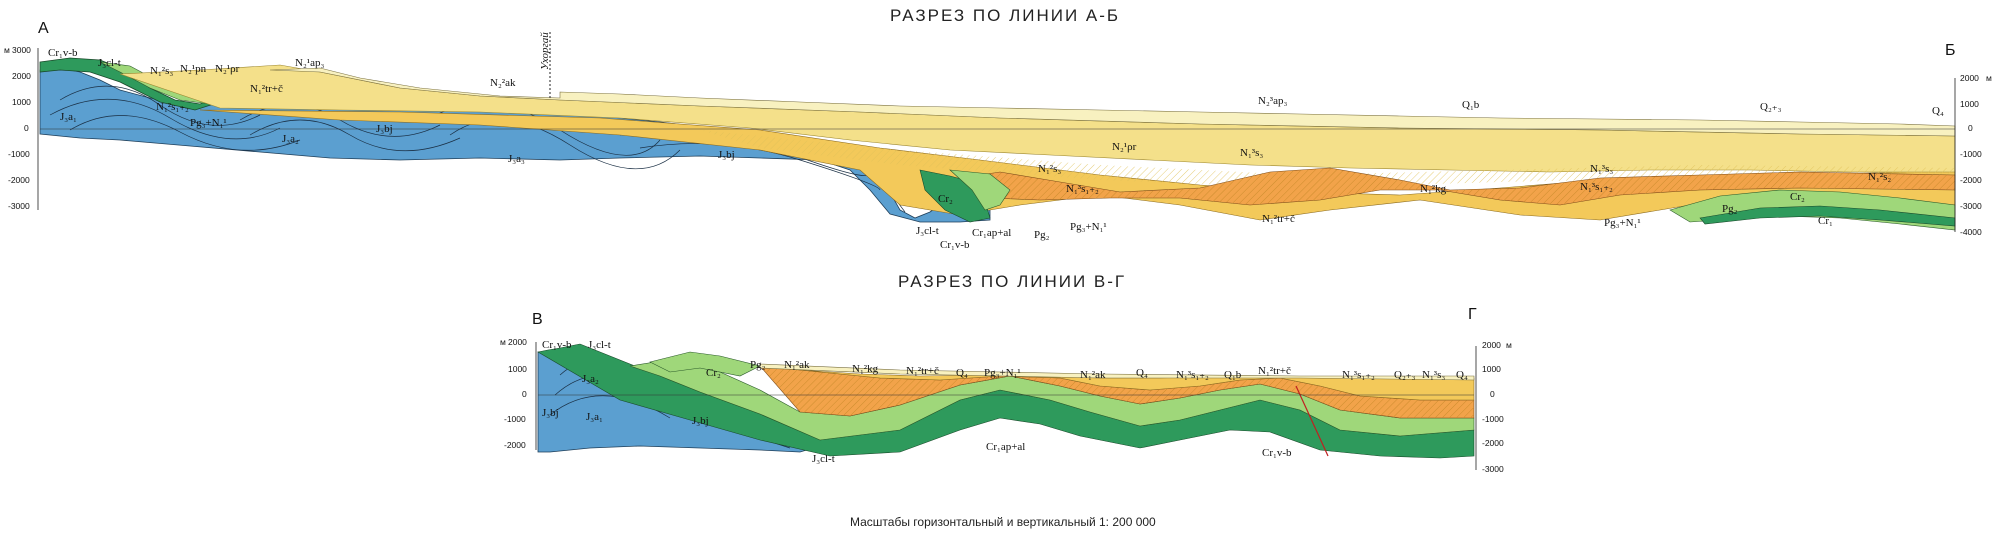 The image size is (2000, 537). Describe the element at coordinates (515, 419) in the screenshot. I see `vg-left-tick: -1000` at that location.